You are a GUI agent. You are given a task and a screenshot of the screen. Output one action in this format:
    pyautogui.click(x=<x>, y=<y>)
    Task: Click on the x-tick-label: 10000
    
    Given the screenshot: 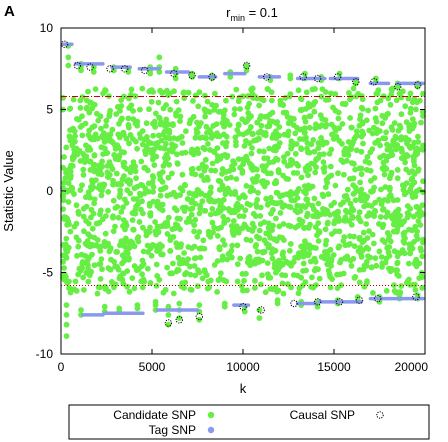 What is the action you would take?
    pyautogui.click(x=243, y=367)
    